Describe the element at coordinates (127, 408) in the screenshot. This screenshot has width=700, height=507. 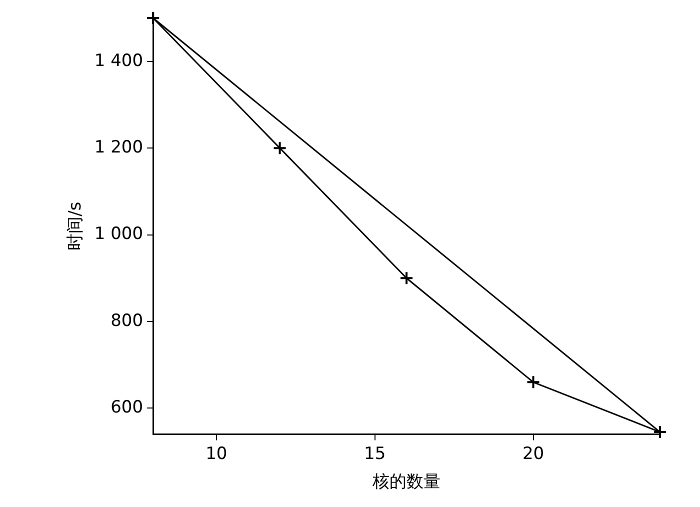
I see `y-tick-label: 600` at that location.